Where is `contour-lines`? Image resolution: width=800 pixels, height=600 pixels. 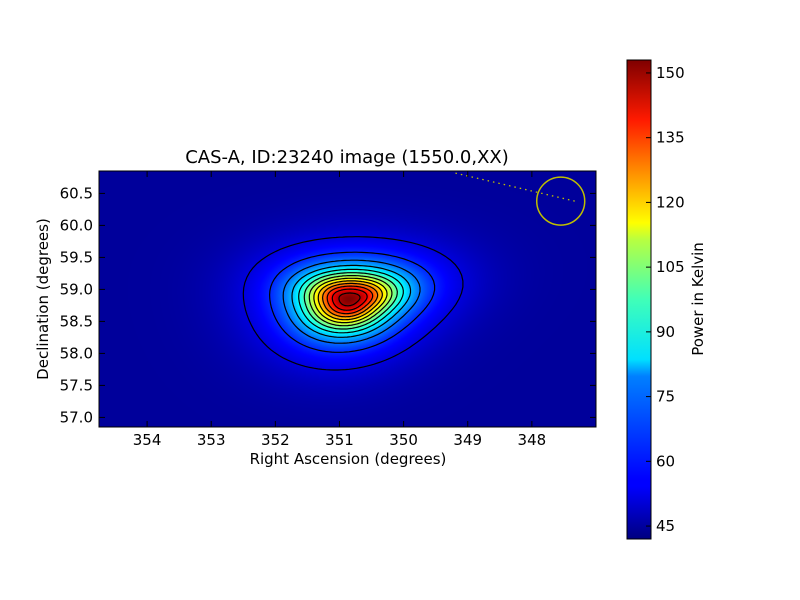 contour-lines is located at coordinates (353, 303).